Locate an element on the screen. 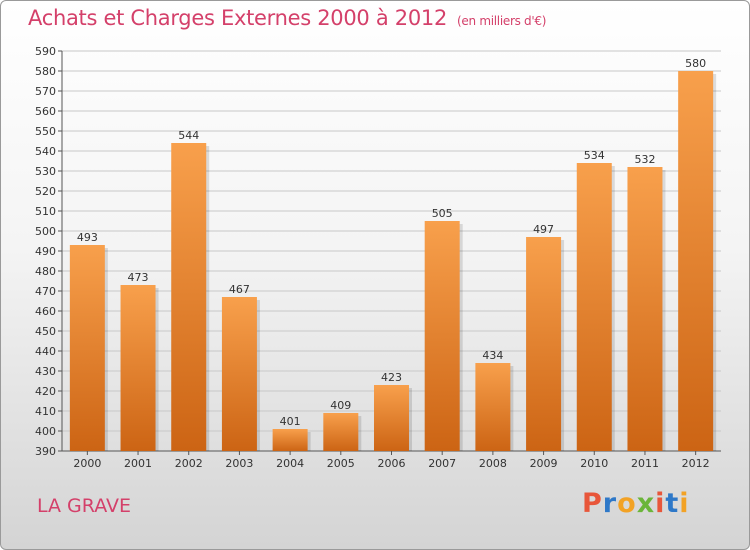  y-tick-label: 480 is located at coordinates (45, 271).